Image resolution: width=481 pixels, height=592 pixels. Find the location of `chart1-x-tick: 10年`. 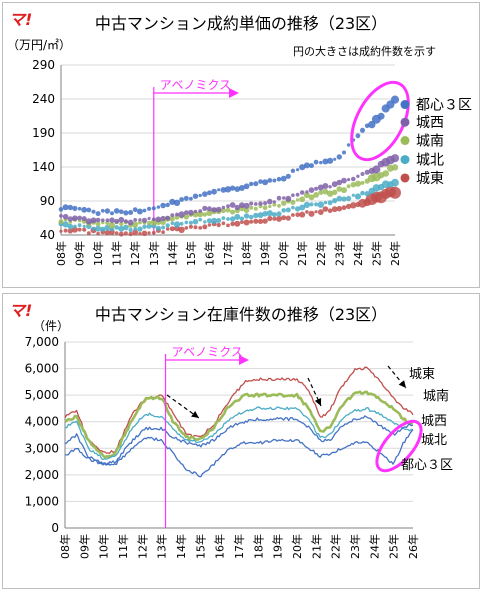

chart1-x-tick: 10年 is located at coordinates (98, 253).